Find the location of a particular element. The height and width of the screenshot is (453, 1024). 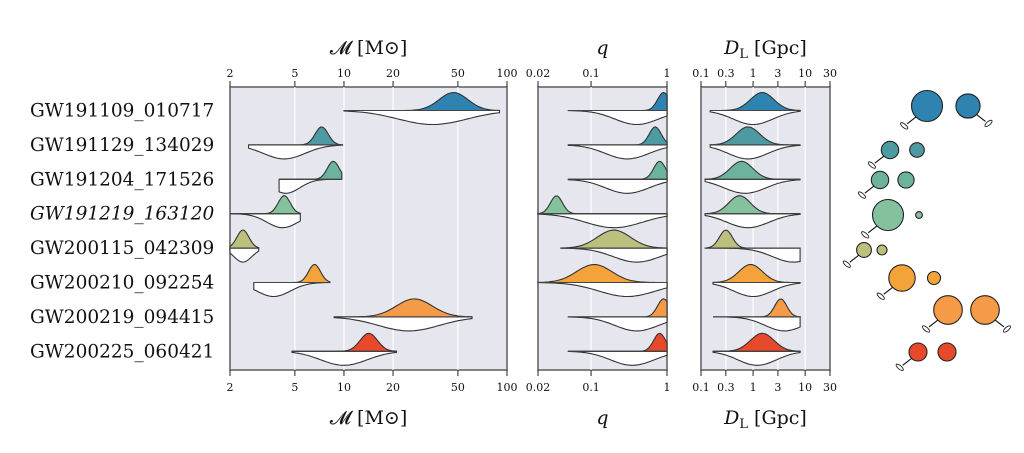

tick-label-bottom: 50 is located at coordinates (458, 387).